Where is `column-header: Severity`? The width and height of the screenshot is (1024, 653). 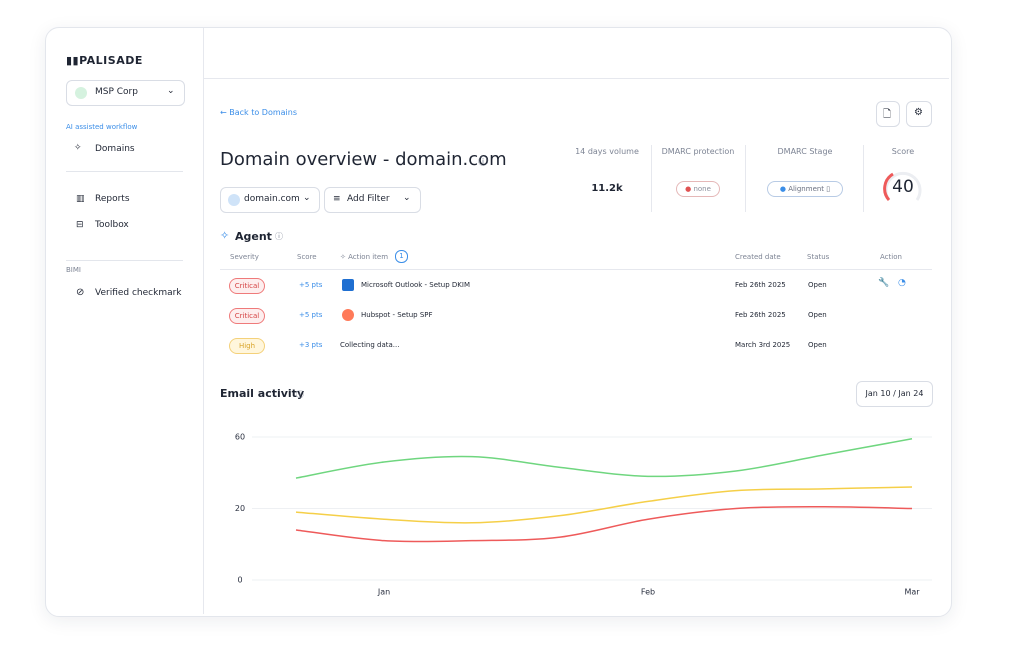
column-header: Severity is located at coordinates (244, 257).